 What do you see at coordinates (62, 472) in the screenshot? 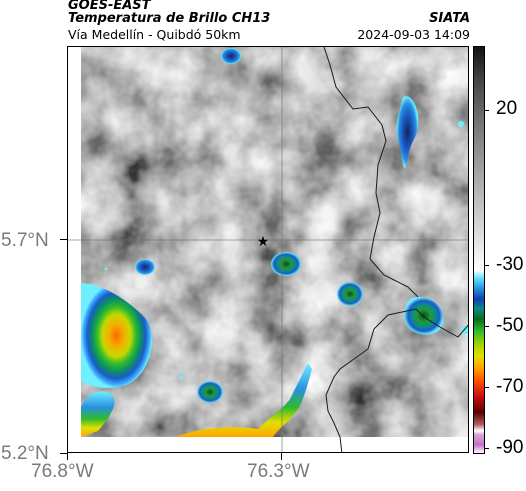
I see `lon-label: 76.8°W` at bounding box center [62, 472].